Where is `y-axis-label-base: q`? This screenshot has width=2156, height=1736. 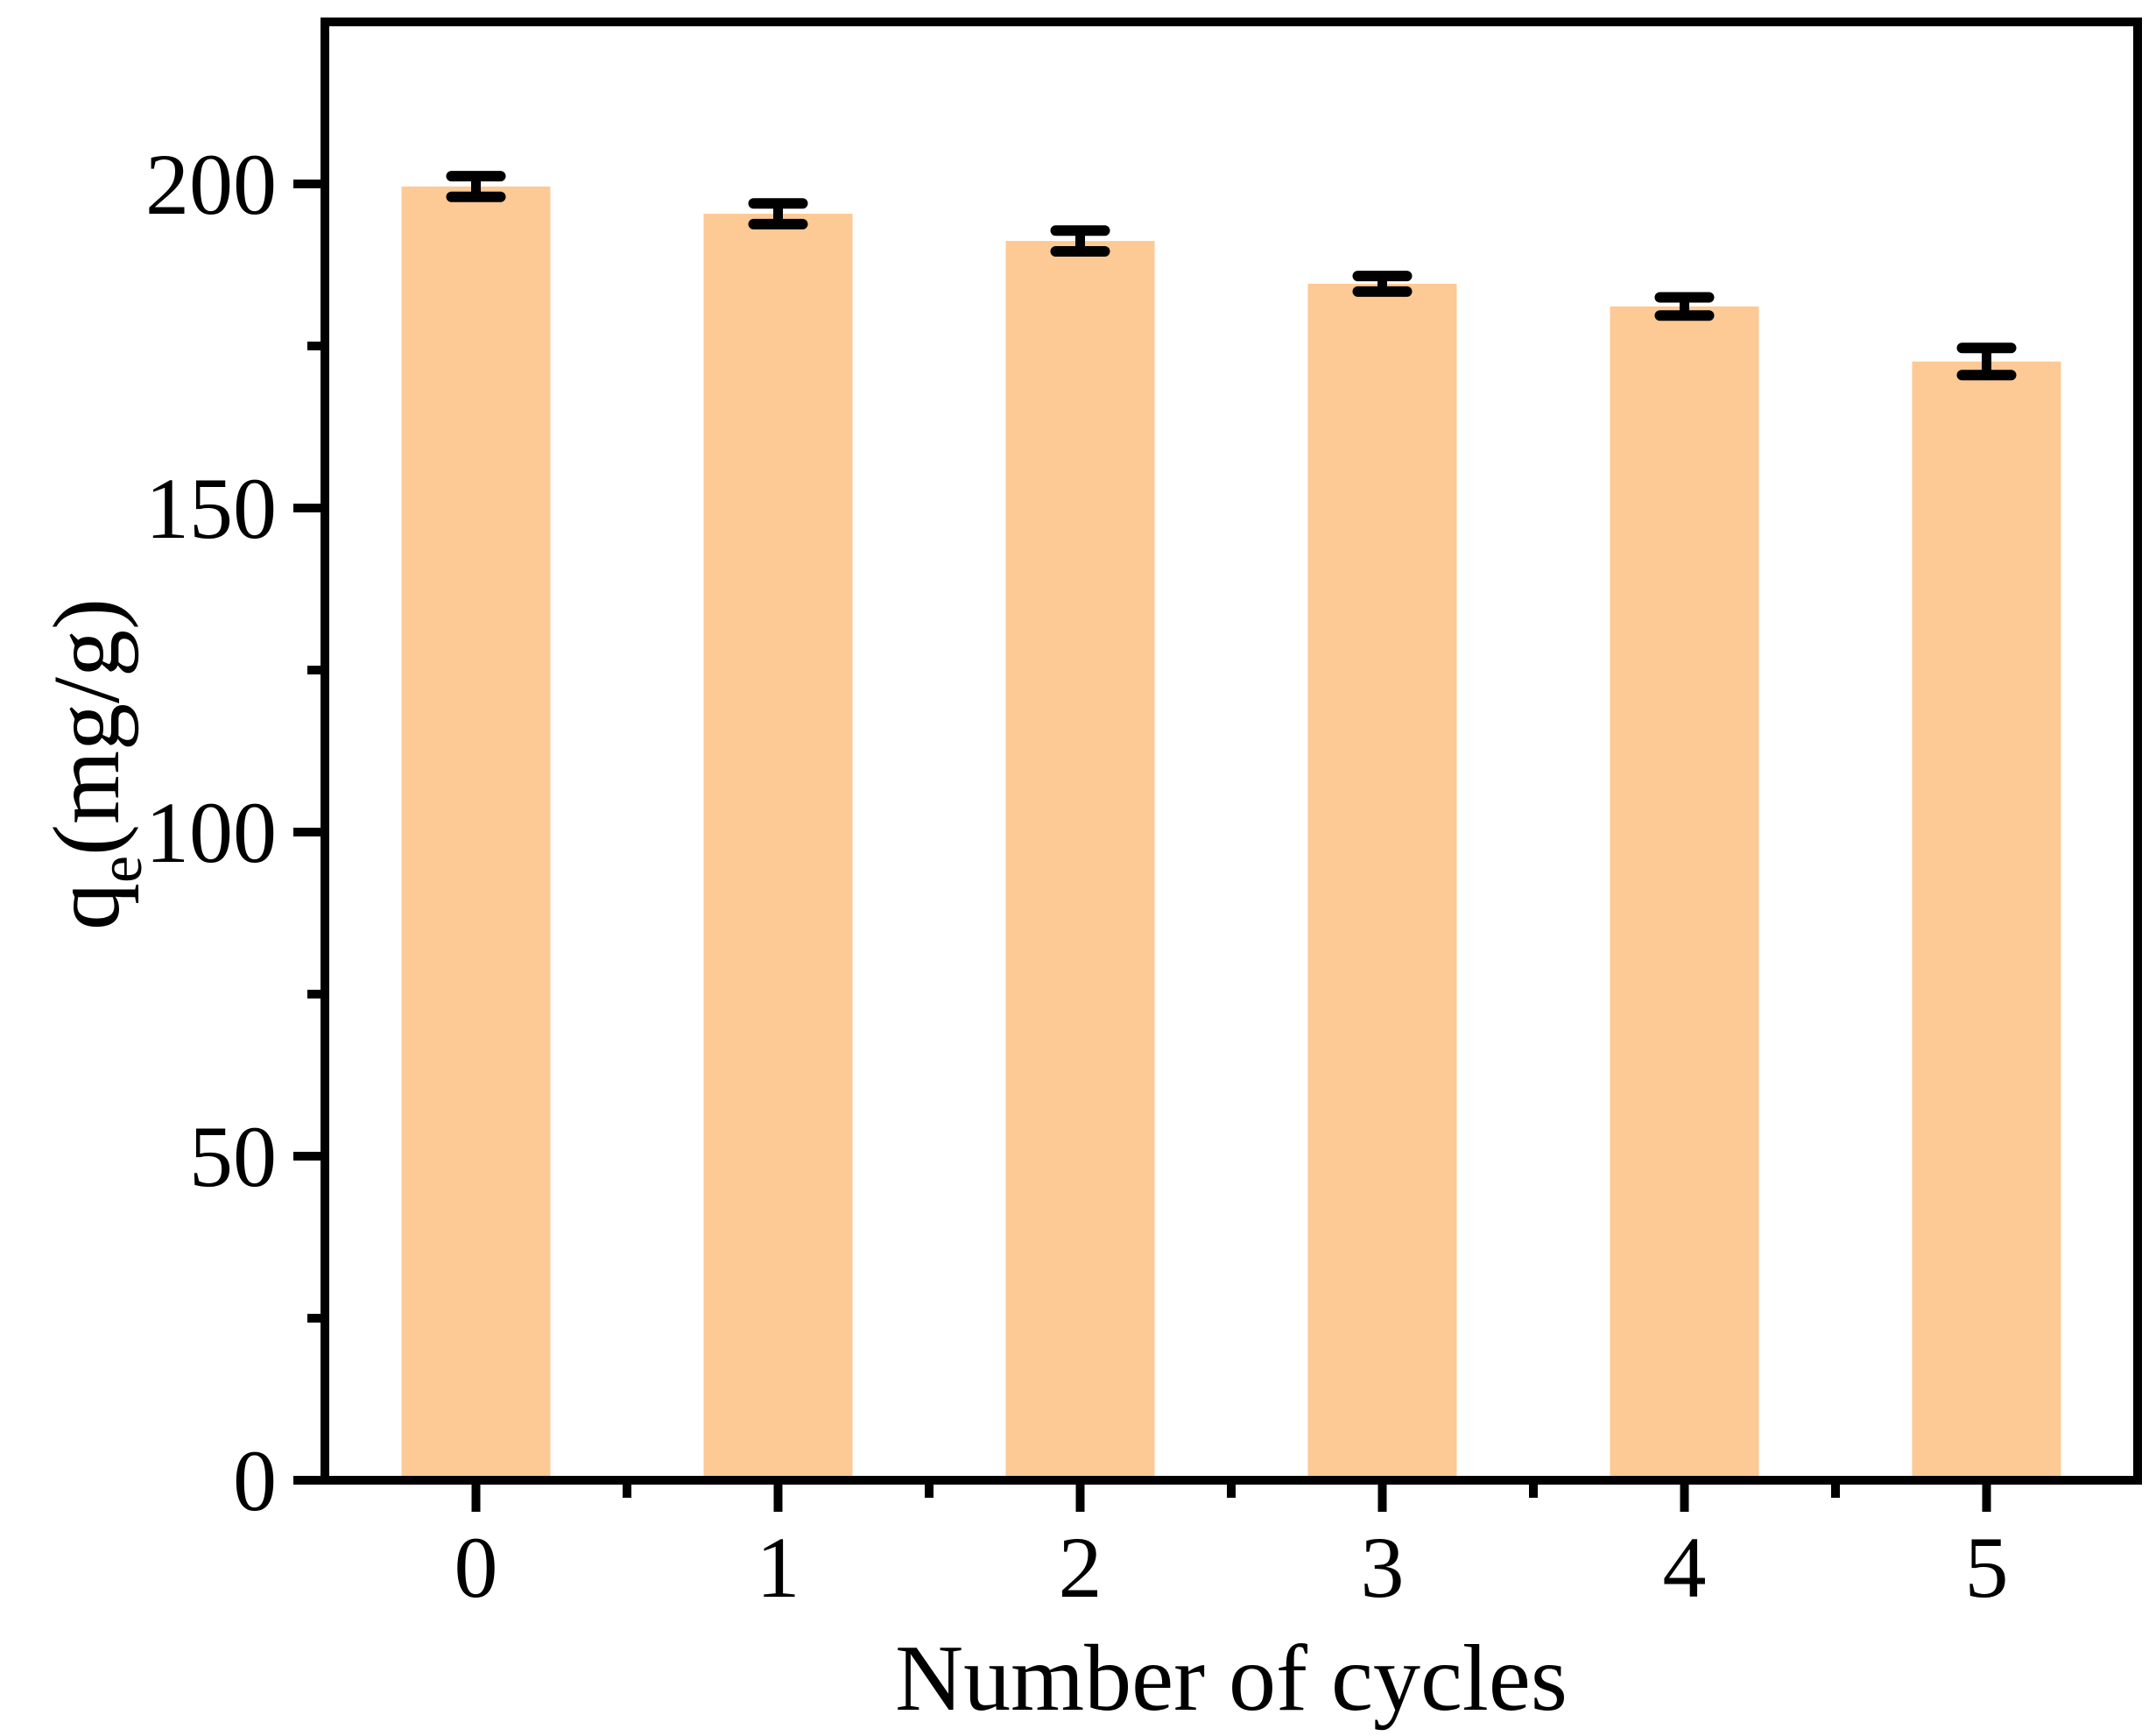
y-axis-label-base: q is located at coordinates (87, 906).